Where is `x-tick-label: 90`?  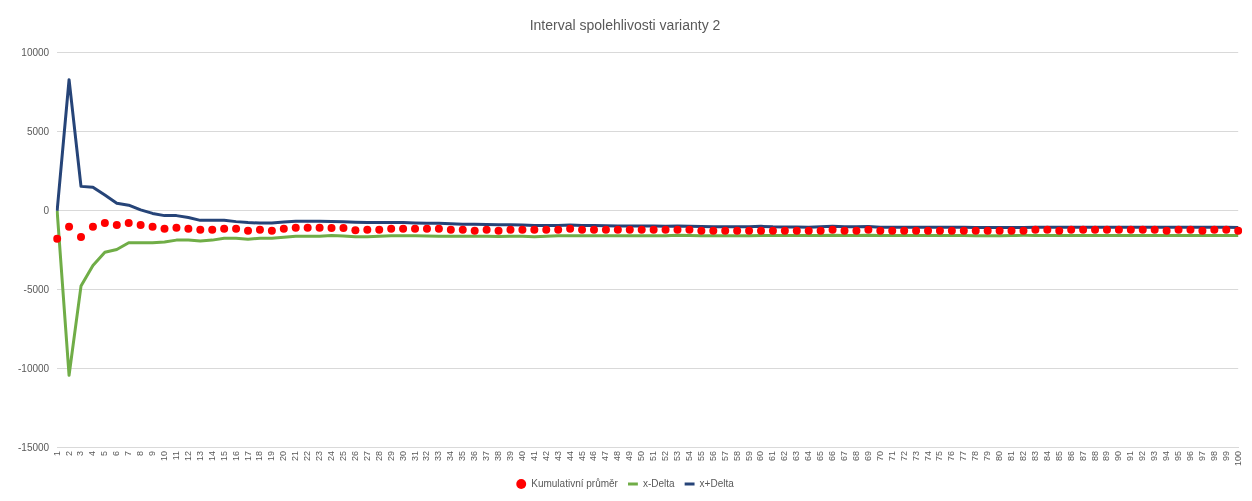 x-tick-label: 90 is located at coordinates (1118, 455).